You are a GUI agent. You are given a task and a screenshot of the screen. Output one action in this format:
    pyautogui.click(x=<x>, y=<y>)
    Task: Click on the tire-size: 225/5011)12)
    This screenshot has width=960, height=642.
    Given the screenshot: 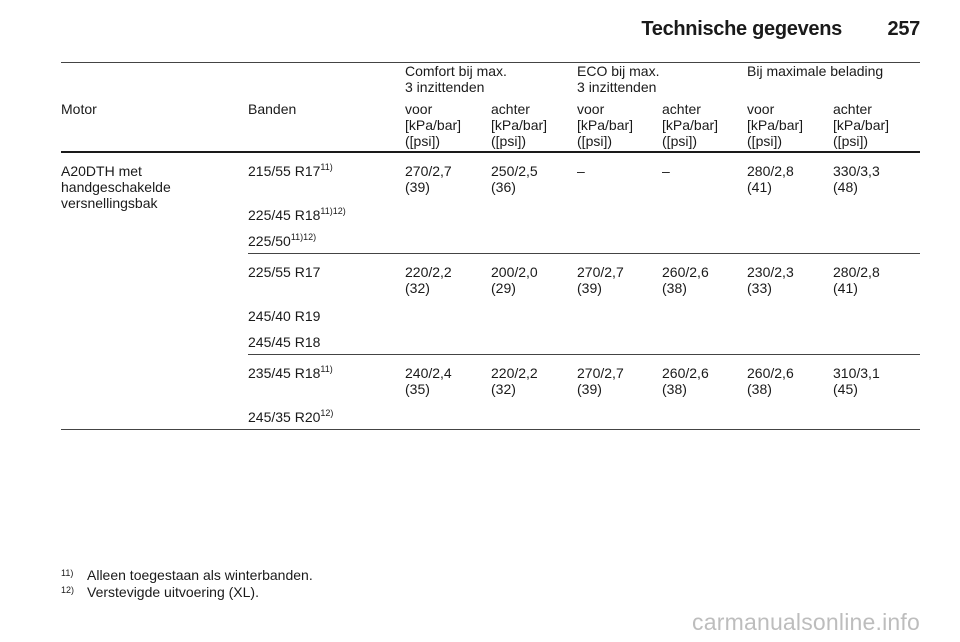 What is the action you would take?
    pyautogui.click(x=282, y=241)
    